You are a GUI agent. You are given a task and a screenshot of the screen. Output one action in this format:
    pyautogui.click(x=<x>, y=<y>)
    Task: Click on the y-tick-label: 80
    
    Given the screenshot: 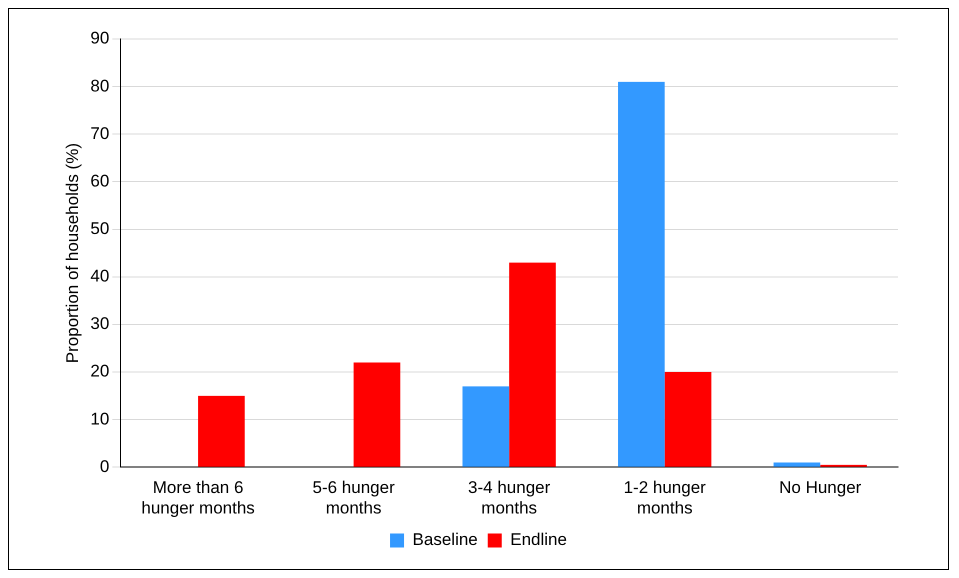 What is the action you would take?
    pyautogui.click(x=100, y=86)
    